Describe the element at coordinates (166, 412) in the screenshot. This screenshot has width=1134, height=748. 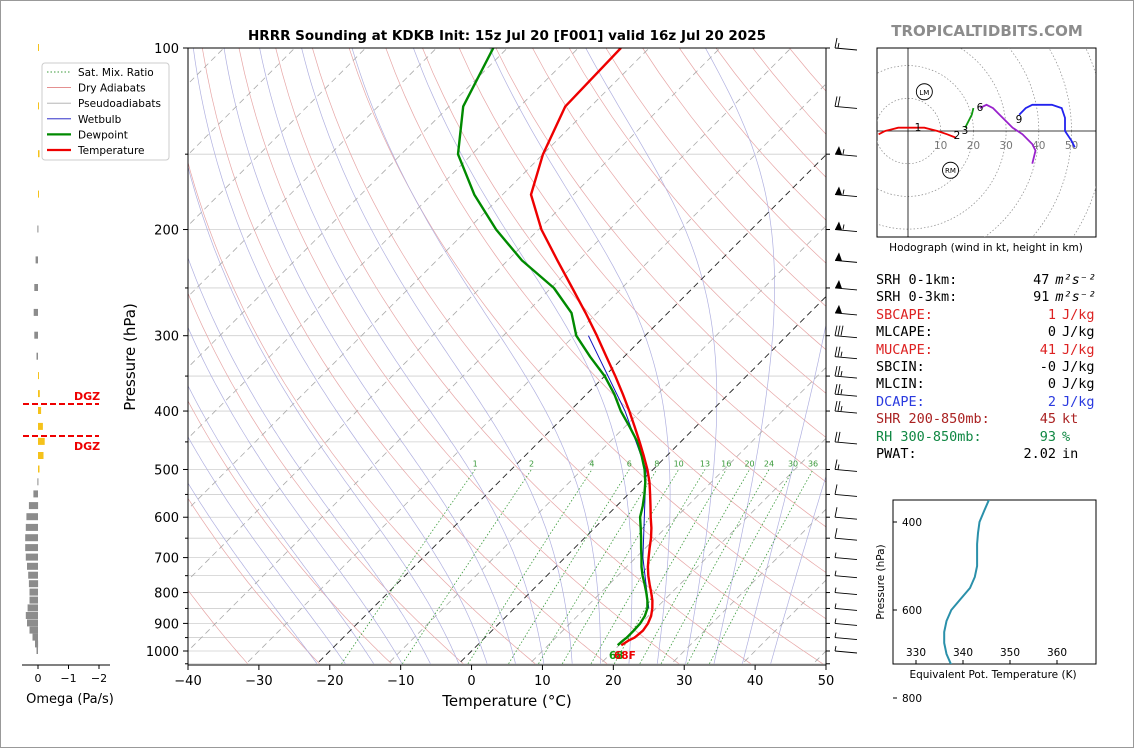
I see `y-tick-label: 400` at that location.